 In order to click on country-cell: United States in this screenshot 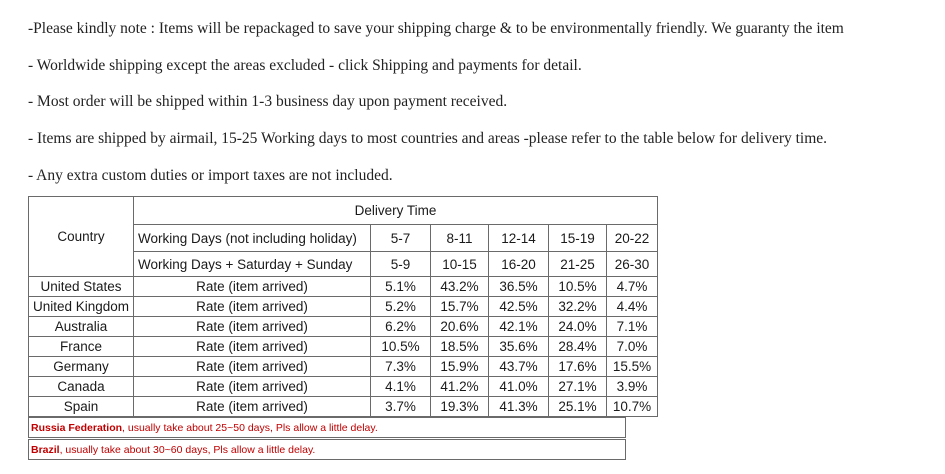, I will do `click(81, 286)`.